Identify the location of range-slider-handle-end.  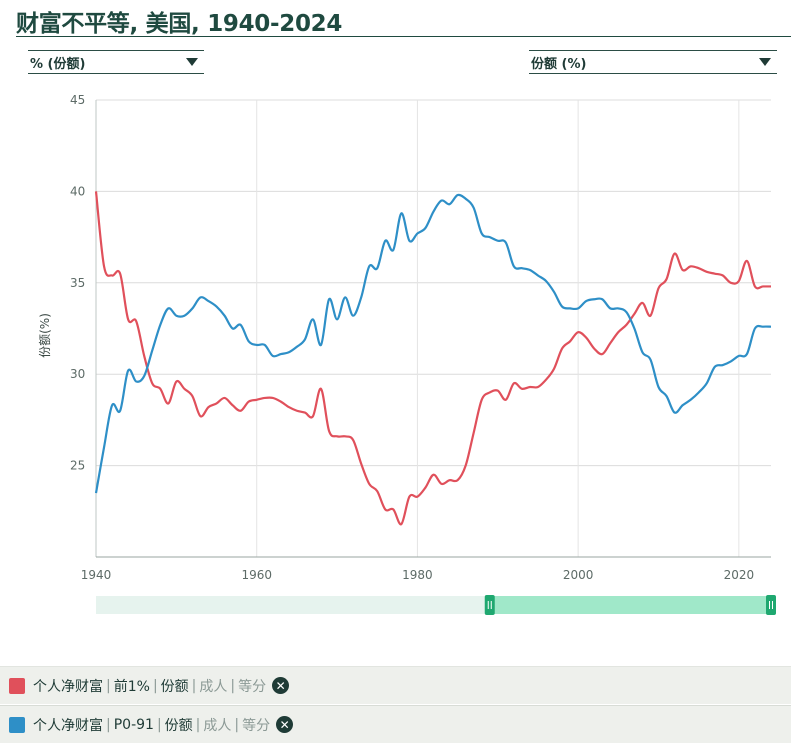
(771, 605).